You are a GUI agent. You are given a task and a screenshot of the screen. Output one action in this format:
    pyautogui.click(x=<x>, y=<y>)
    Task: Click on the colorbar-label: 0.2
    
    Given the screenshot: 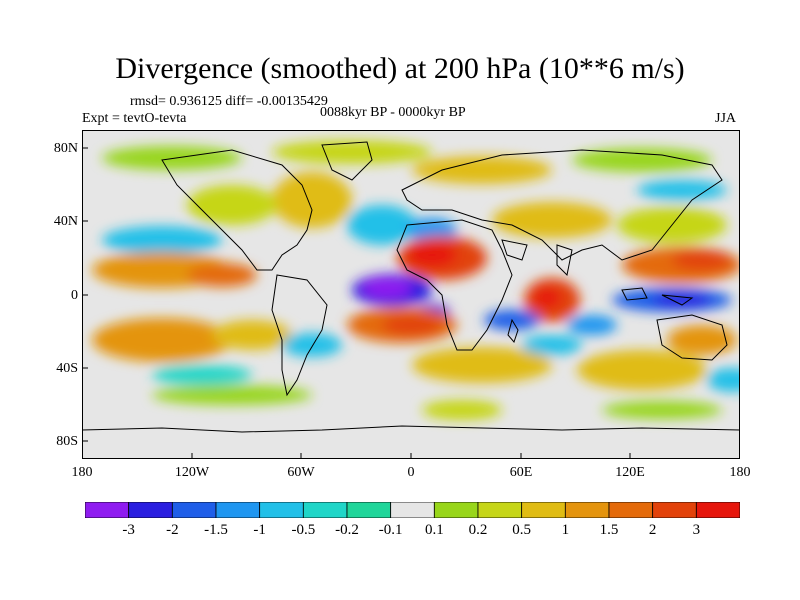 What is the action you would take?
    pyautogui.click(x=478, y=530)
    